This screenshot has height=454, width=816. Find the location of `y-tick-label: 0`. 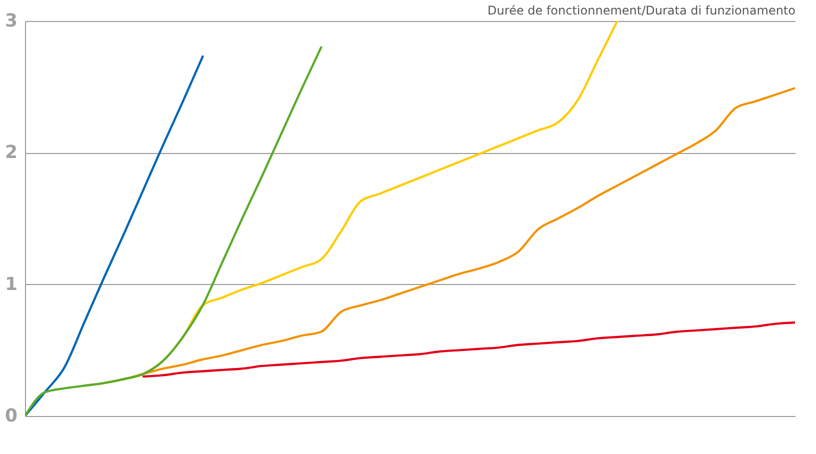

y-tick-label: 0 is located at coordinates (11, 416).